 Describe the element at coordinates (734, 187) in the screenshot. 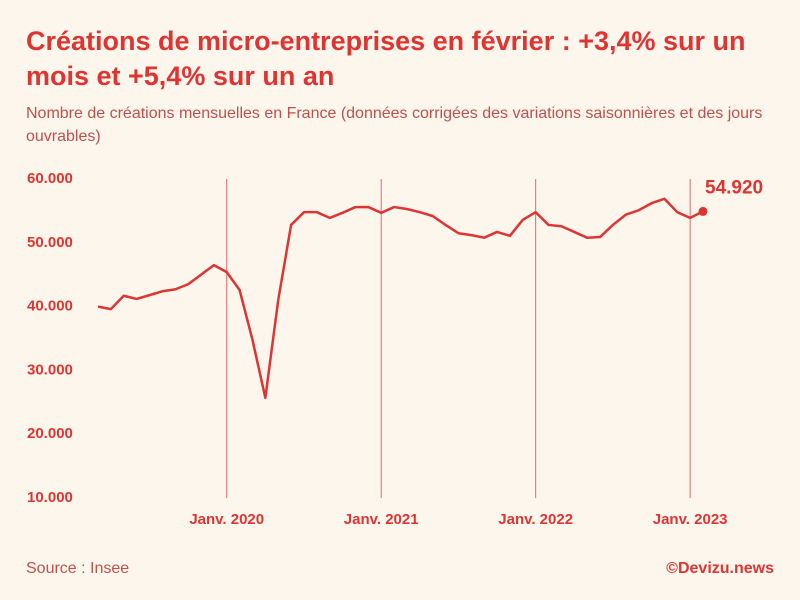

I see `data-label: 54.920` at that location.